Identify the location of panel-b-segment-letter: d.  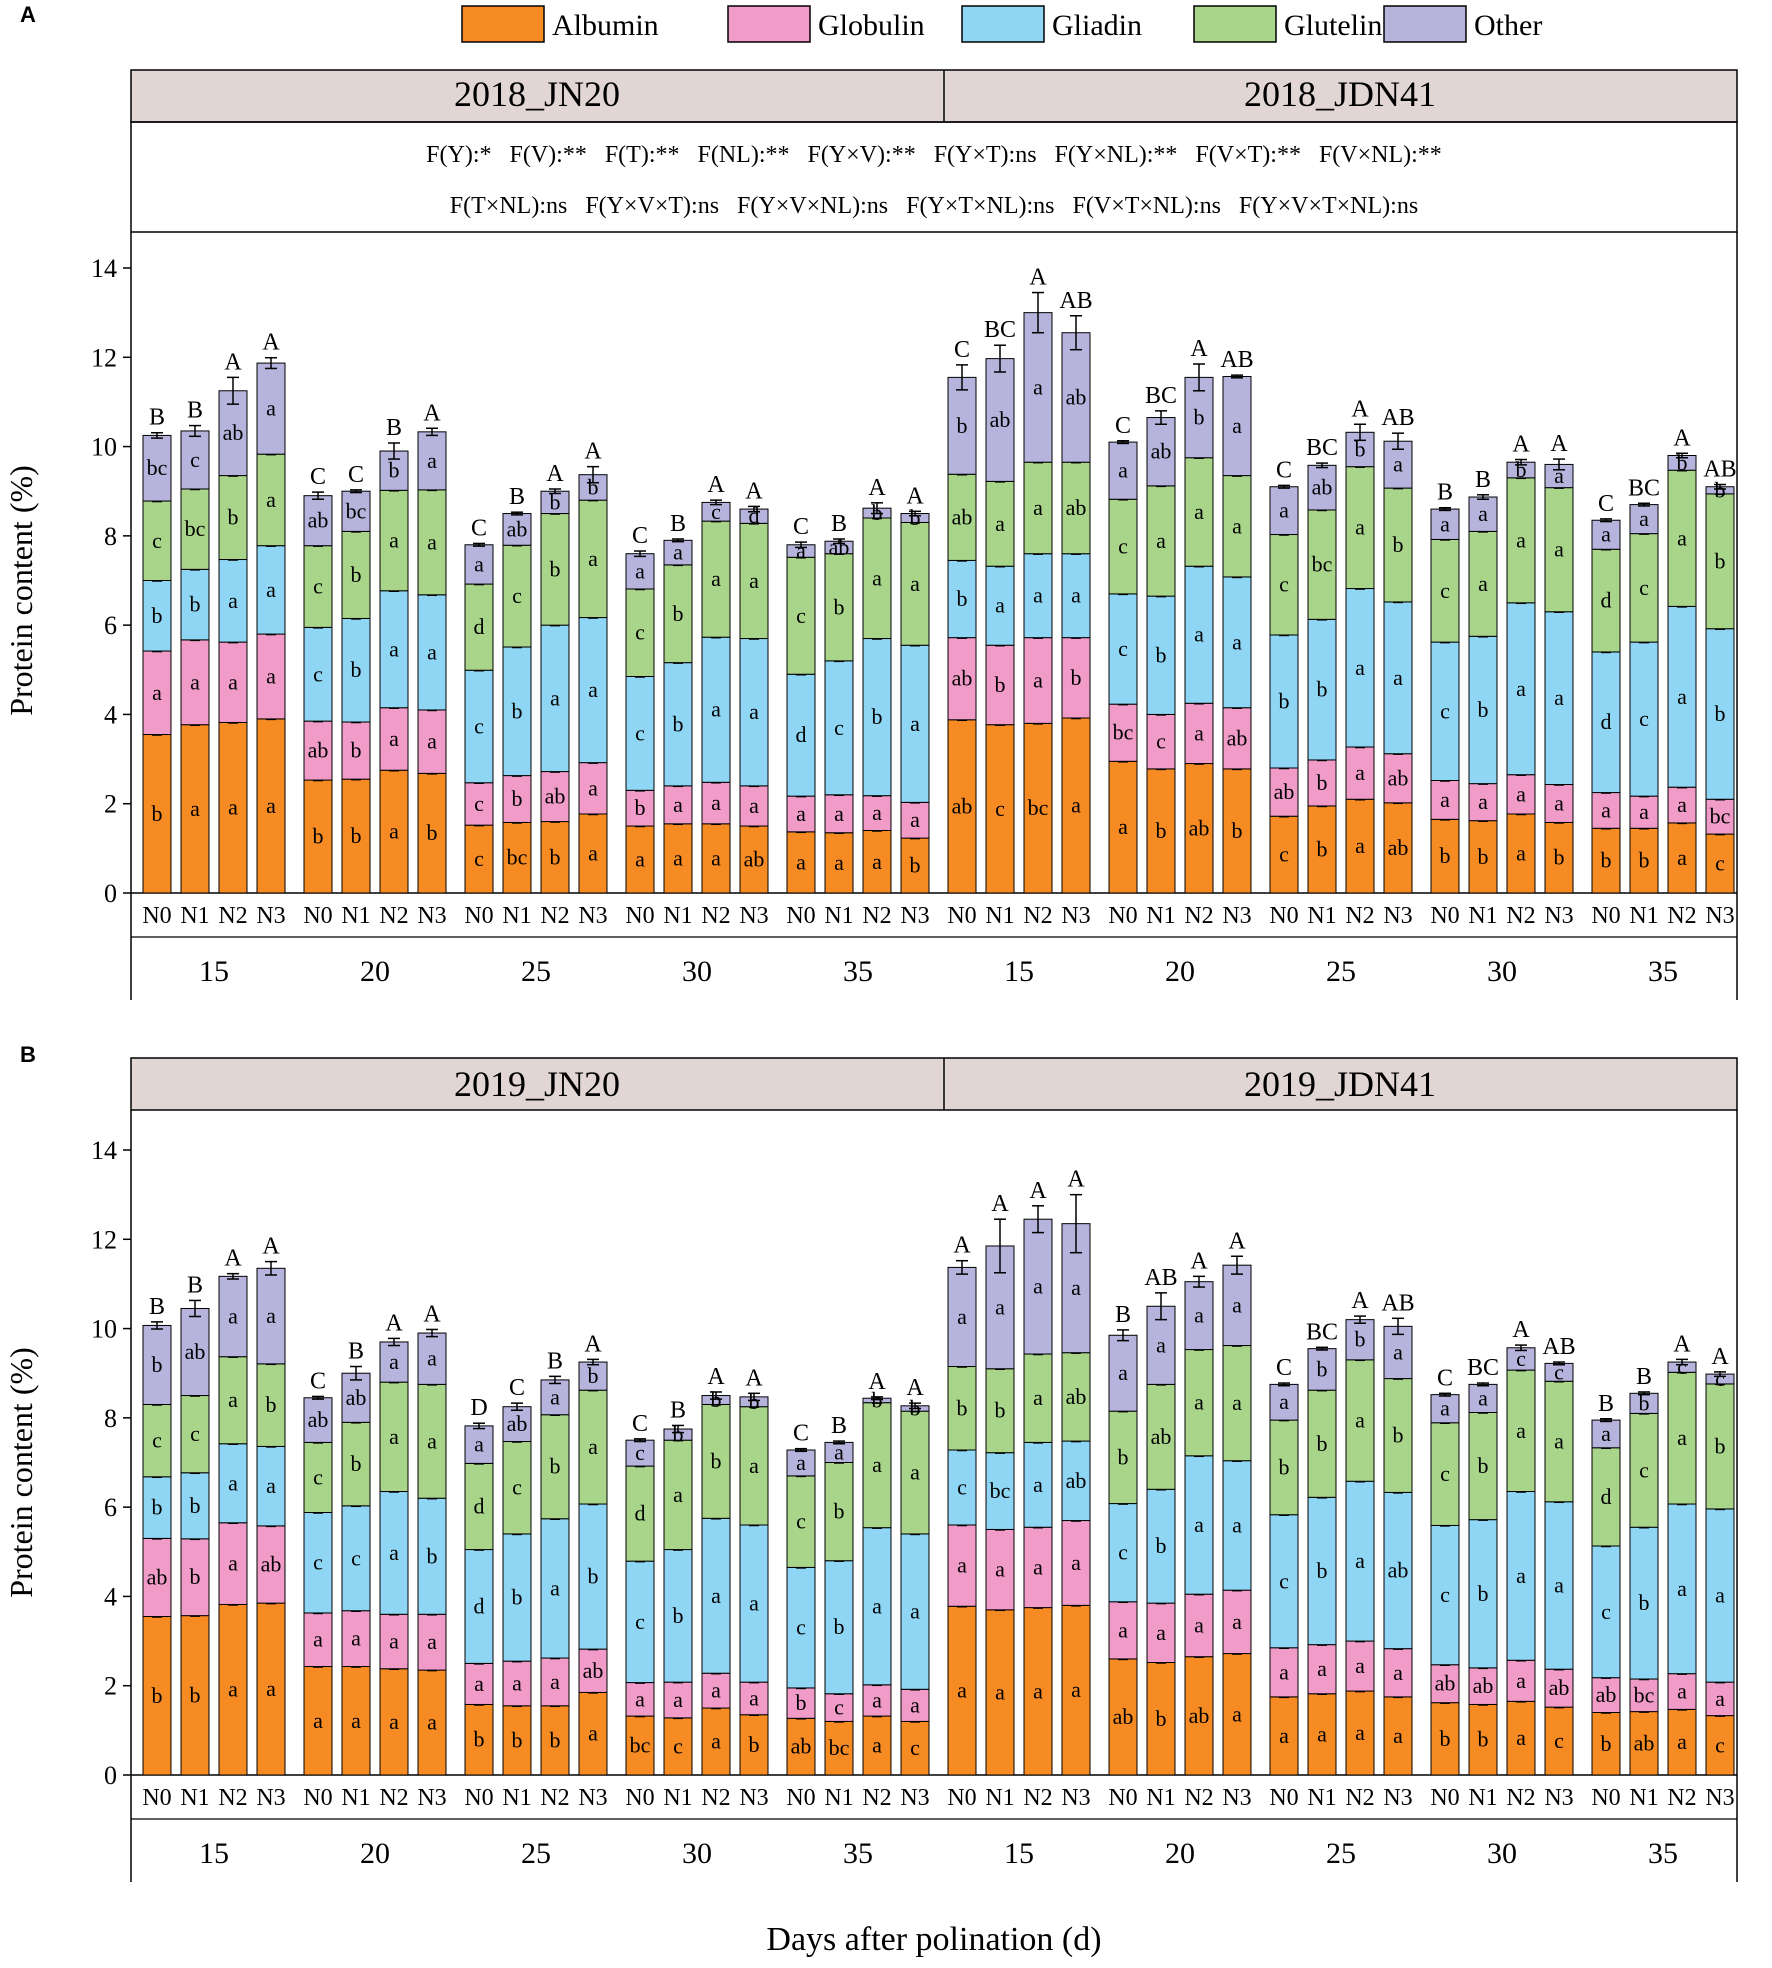
(479, 1605).